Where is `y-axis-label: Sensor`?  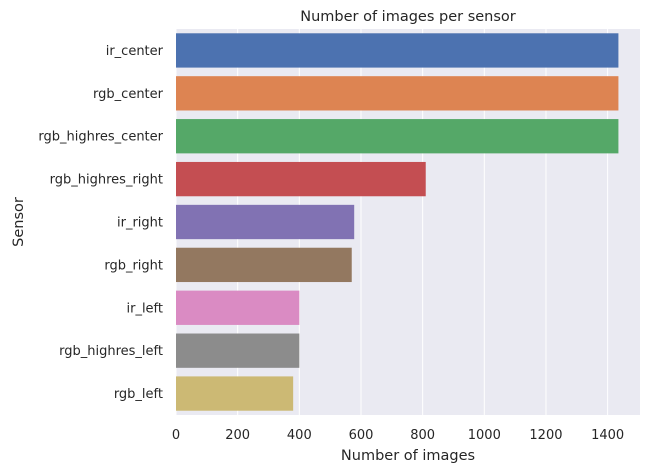
y-axis-label: Sensor is located at coordinates (19, 222).